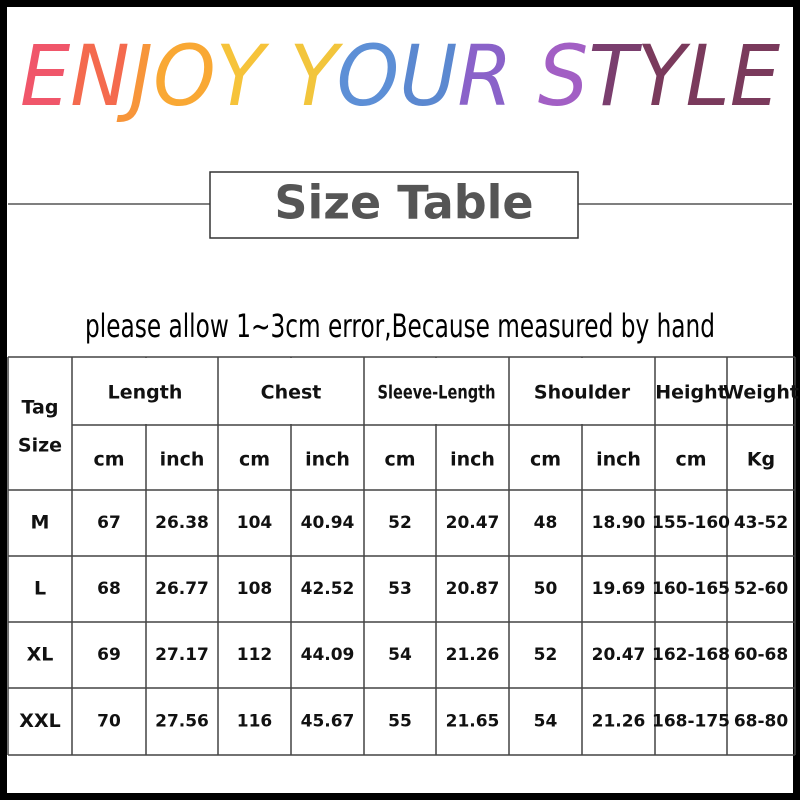 The height and width of the screenshot is (800, 800). Describe the element at coordinates (182, 523) in the screenshot. I see `cell-value: 26.38` at that location.